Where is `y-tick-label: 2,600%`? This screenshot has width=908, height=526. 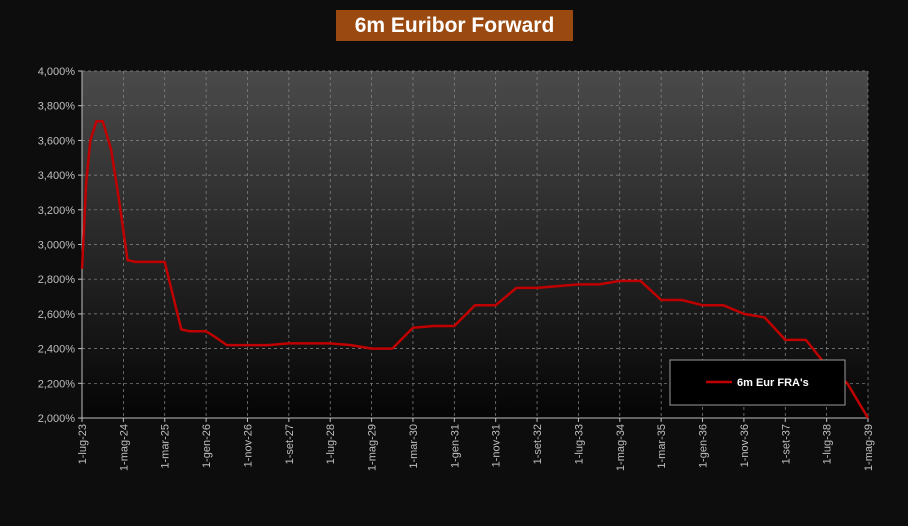 y-tick-label: 2,600% is located at coordinates (57, 315).